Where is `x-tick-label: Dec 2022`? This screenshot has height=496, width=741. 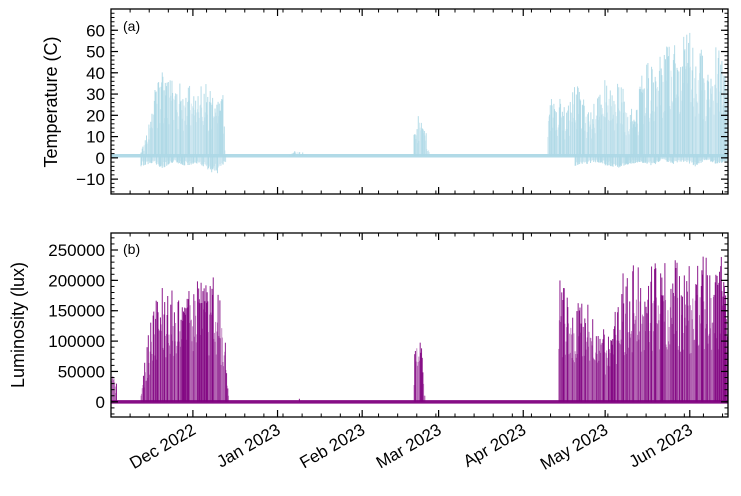 x-tick-label: Dec 2022 is located at coordinates (162, 446).